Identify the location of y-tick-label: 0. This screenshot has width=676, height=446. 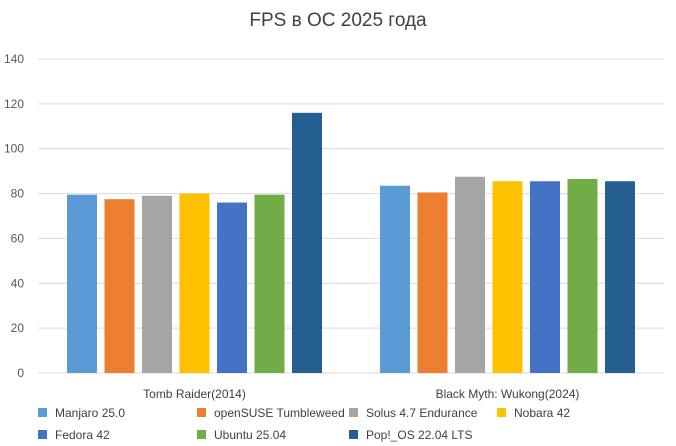
(20, 373).